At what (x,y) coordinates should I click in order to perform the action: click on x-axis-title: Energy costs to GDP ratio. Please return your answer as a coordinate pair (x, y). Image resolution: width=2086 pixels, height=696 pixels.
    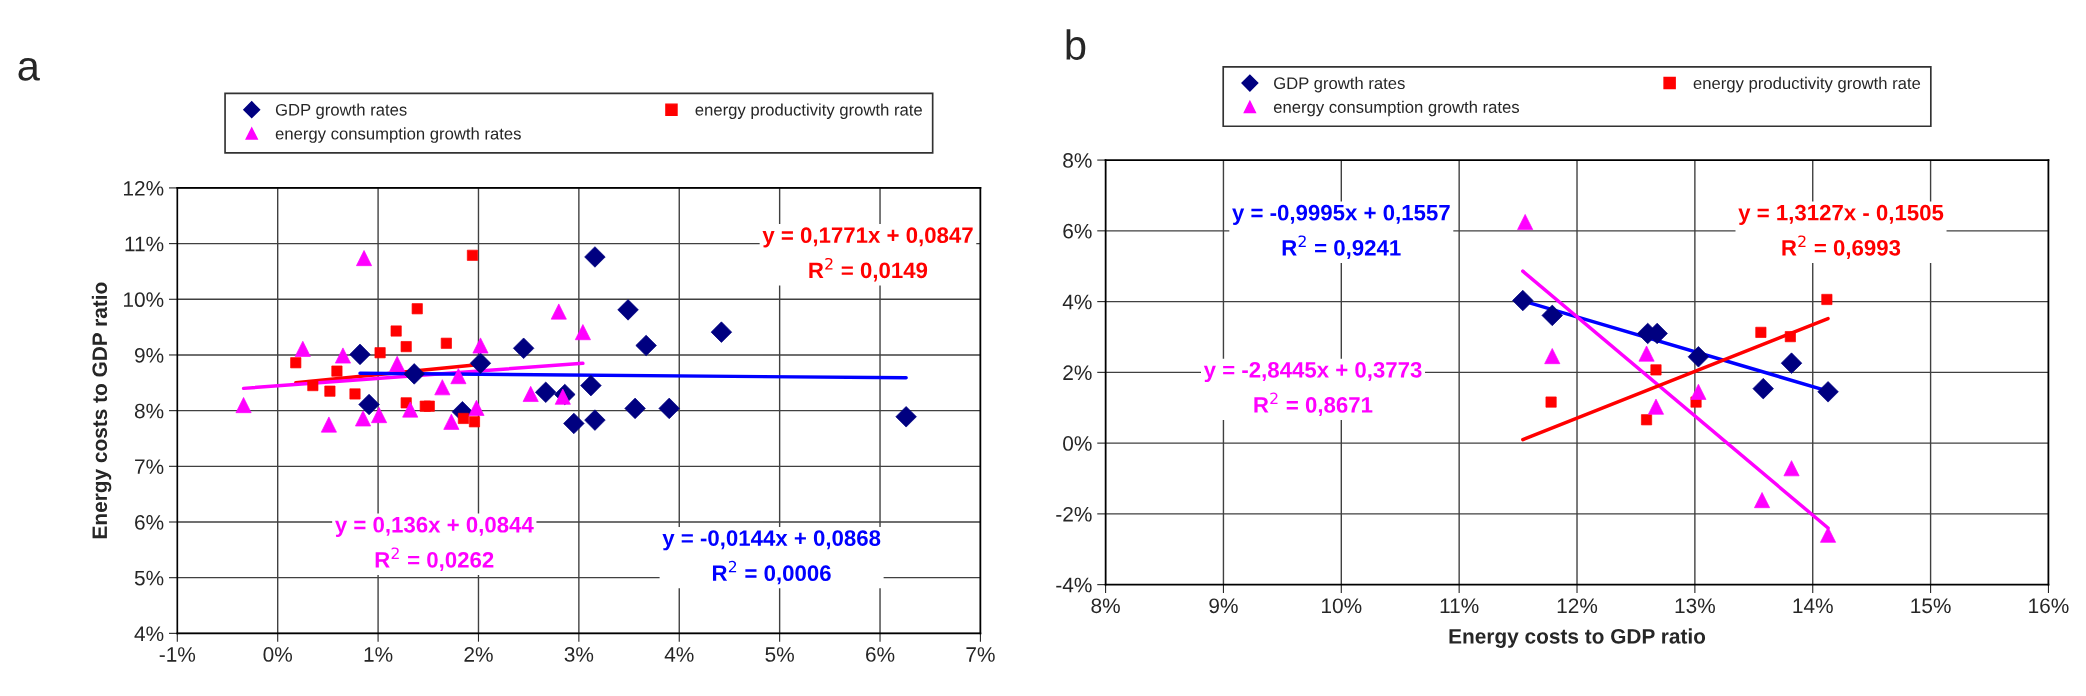
    Looking at the image, I should click on (1577, 638).